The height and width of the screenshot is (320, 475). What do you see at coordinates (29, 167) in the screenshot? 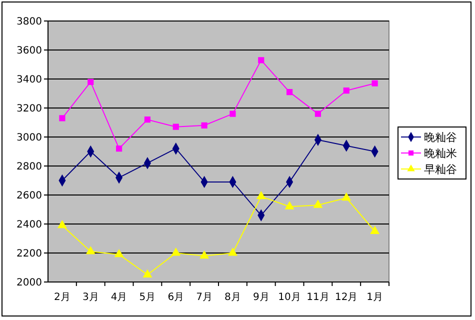
I see `y-tick-label: 2800` at bounding box center [29, 167].